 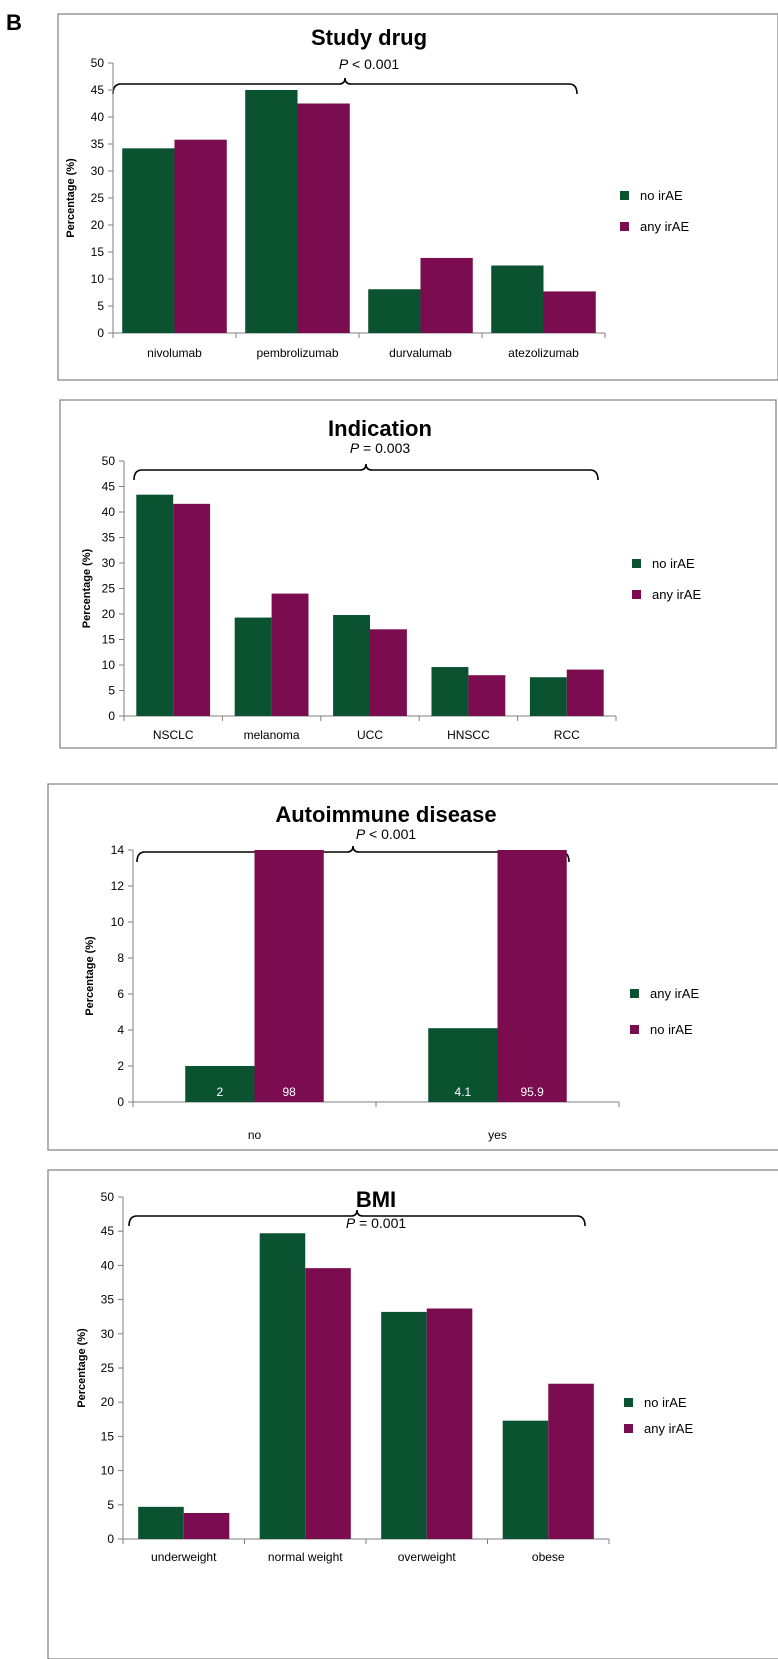 I want to click on y-tick-label: 50, so click(x=109, y=461).